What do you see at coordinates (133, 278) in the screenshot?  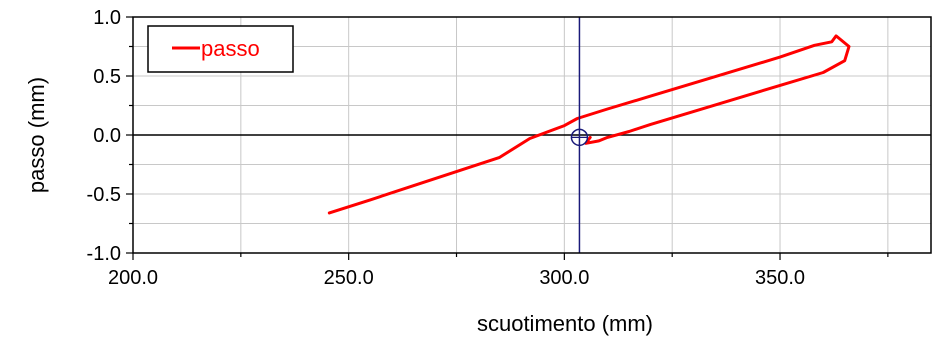 I see `x-tick-label: 200.0` at bounding box center [133, 278].